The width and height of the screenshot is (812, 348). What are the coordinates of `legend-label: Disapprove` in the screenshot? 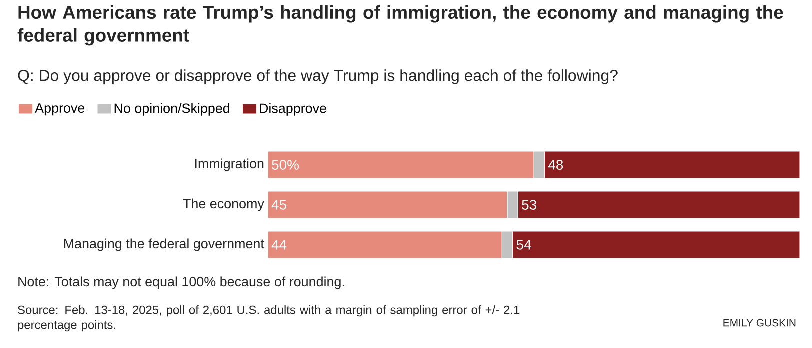 It's located at (293, 109).